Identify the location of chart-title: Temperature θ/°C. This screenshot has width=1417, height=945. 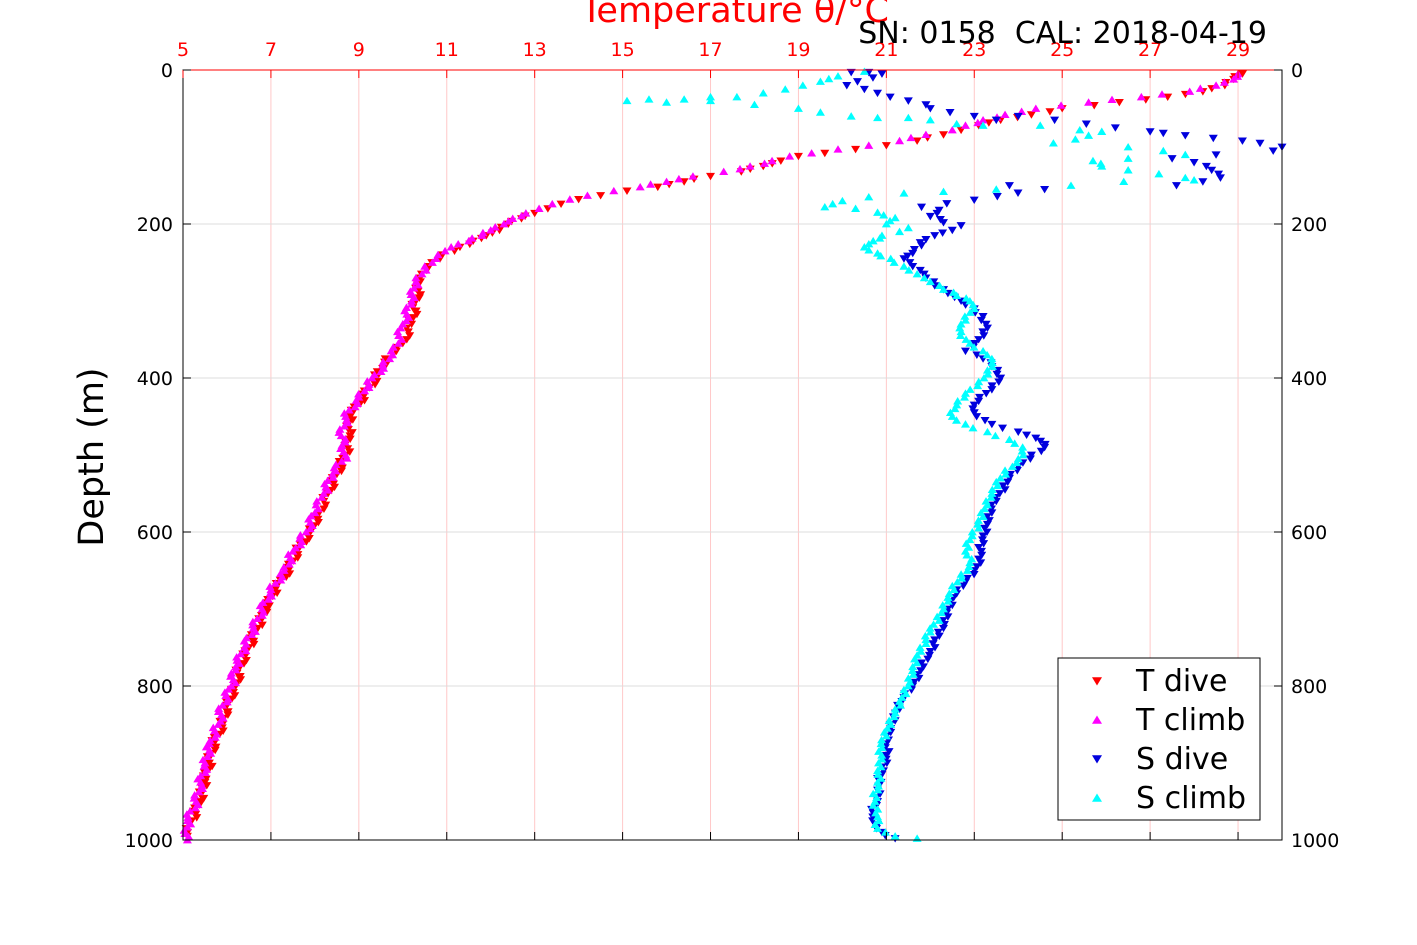
(734, 15).